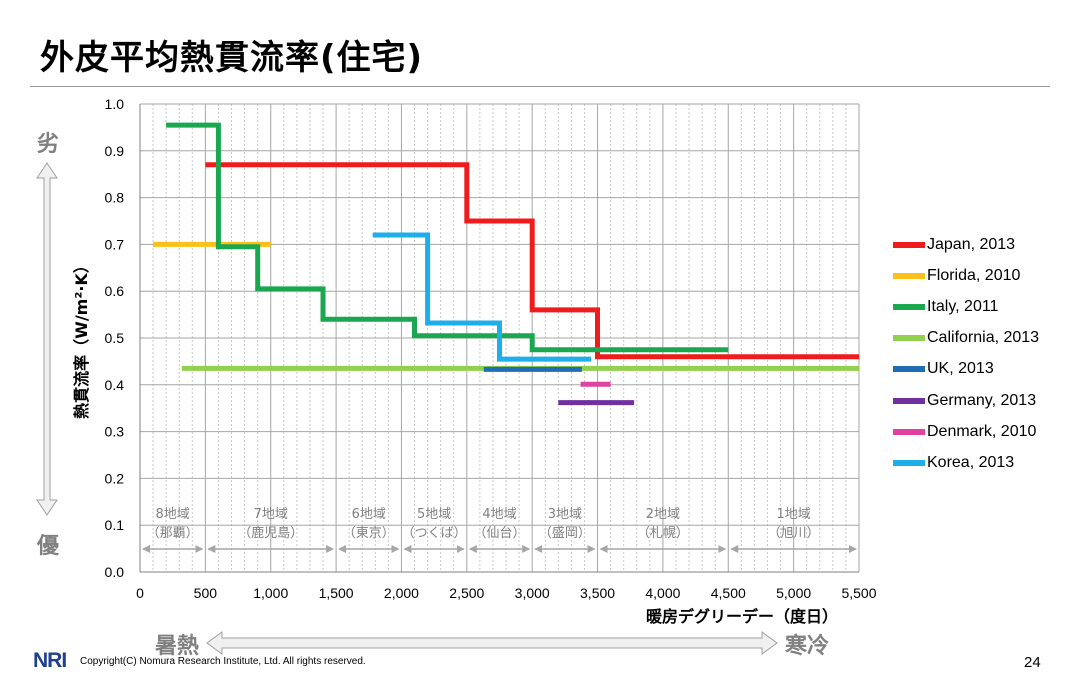  Describe the element at coordinates (173, 533) in the screenshot. I see `region-city-label: （那覇）` at that location.